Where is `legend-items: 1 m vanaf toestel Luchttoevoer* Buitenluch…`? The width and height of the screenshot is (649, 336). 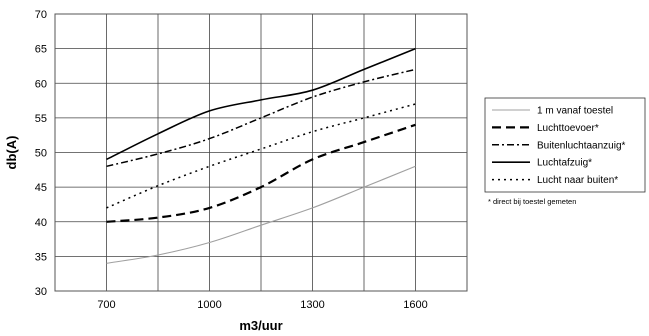 legend-items: 1 m vanaf toestel Luchttoevoer* Buitenluch… is located at coordinates (559, 146).